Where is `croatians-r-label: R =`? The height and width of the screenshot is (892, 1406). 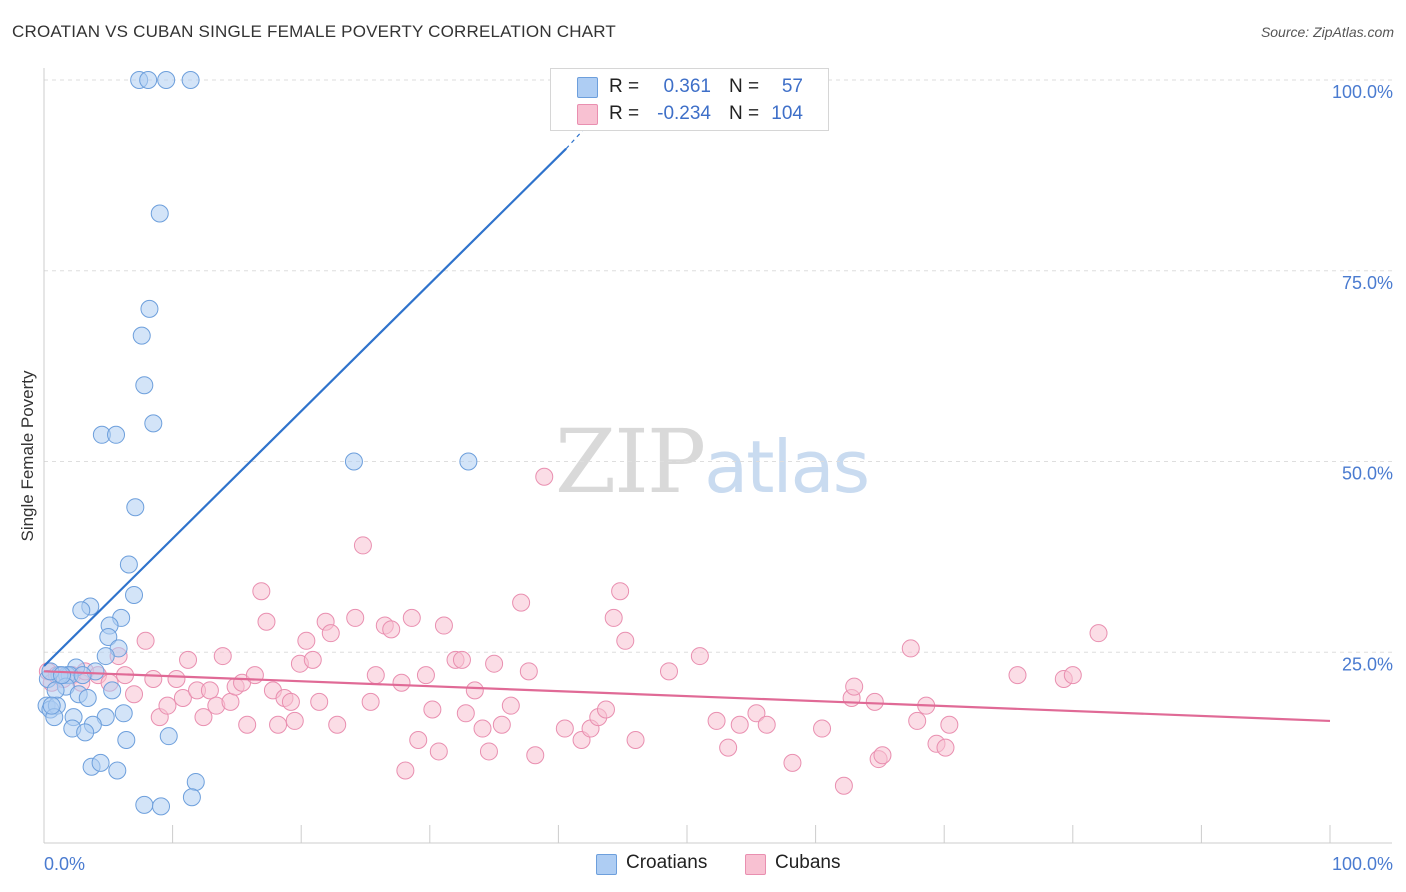 croatians-r-label: R = is located at coordinates (624, 86).